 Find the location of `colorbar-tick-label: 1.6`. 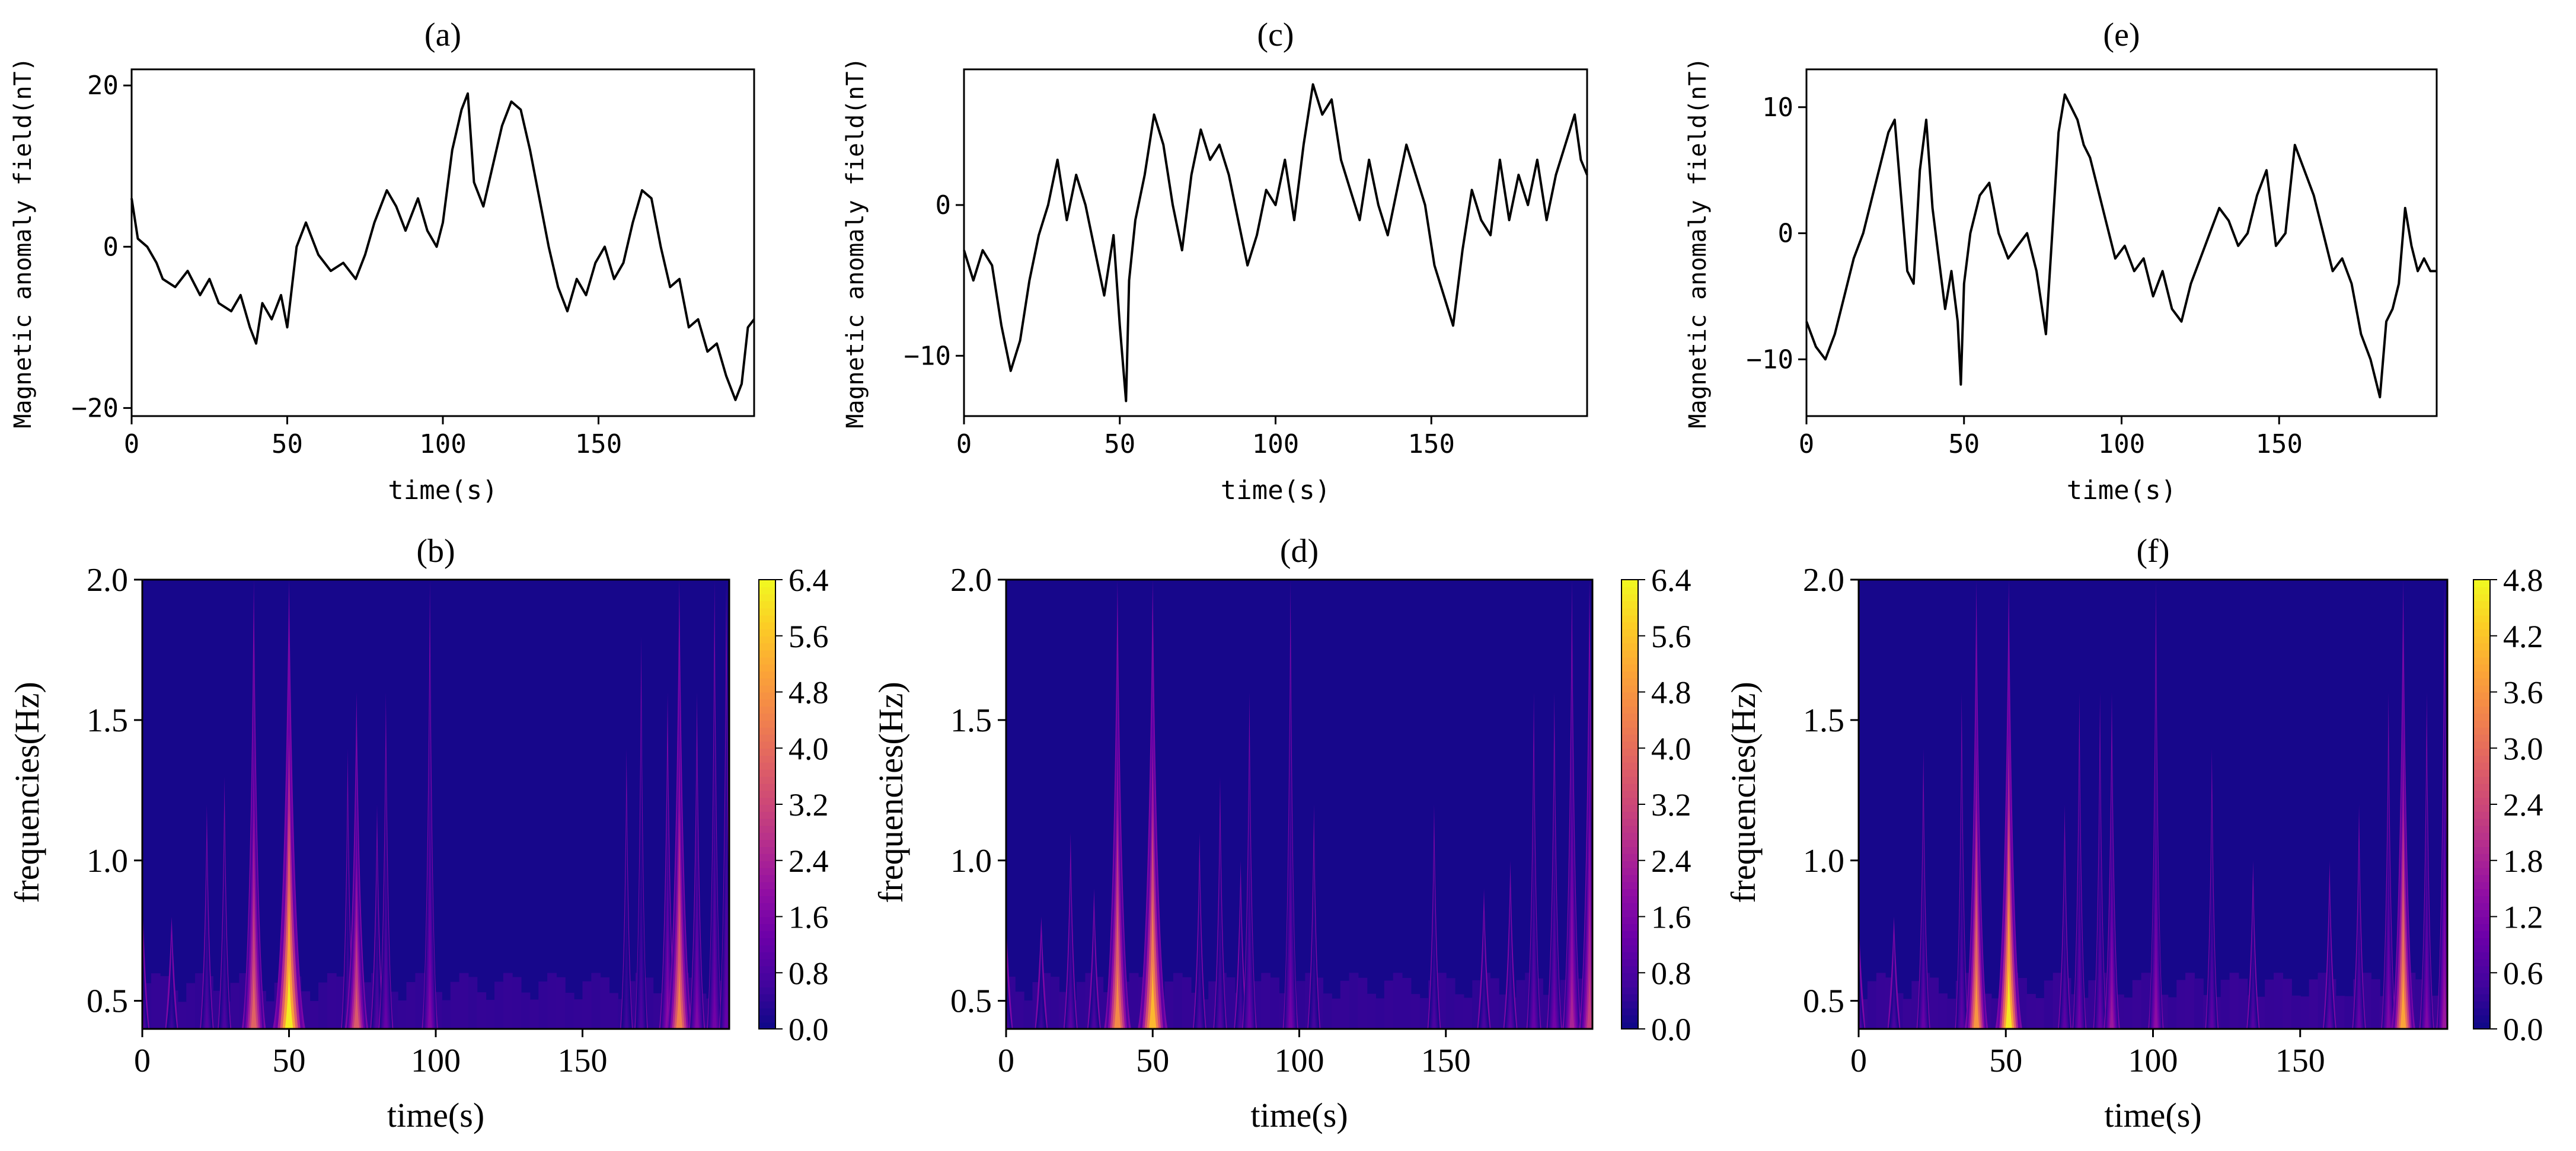

colorbar-tick-label: 1.6 is located at coordinates (809, 917).